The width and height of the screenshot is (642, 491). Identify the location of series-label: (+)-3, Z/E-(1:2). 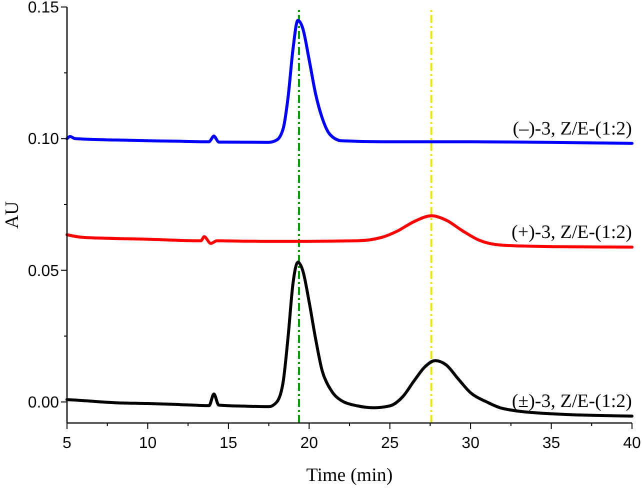
(572, 233).